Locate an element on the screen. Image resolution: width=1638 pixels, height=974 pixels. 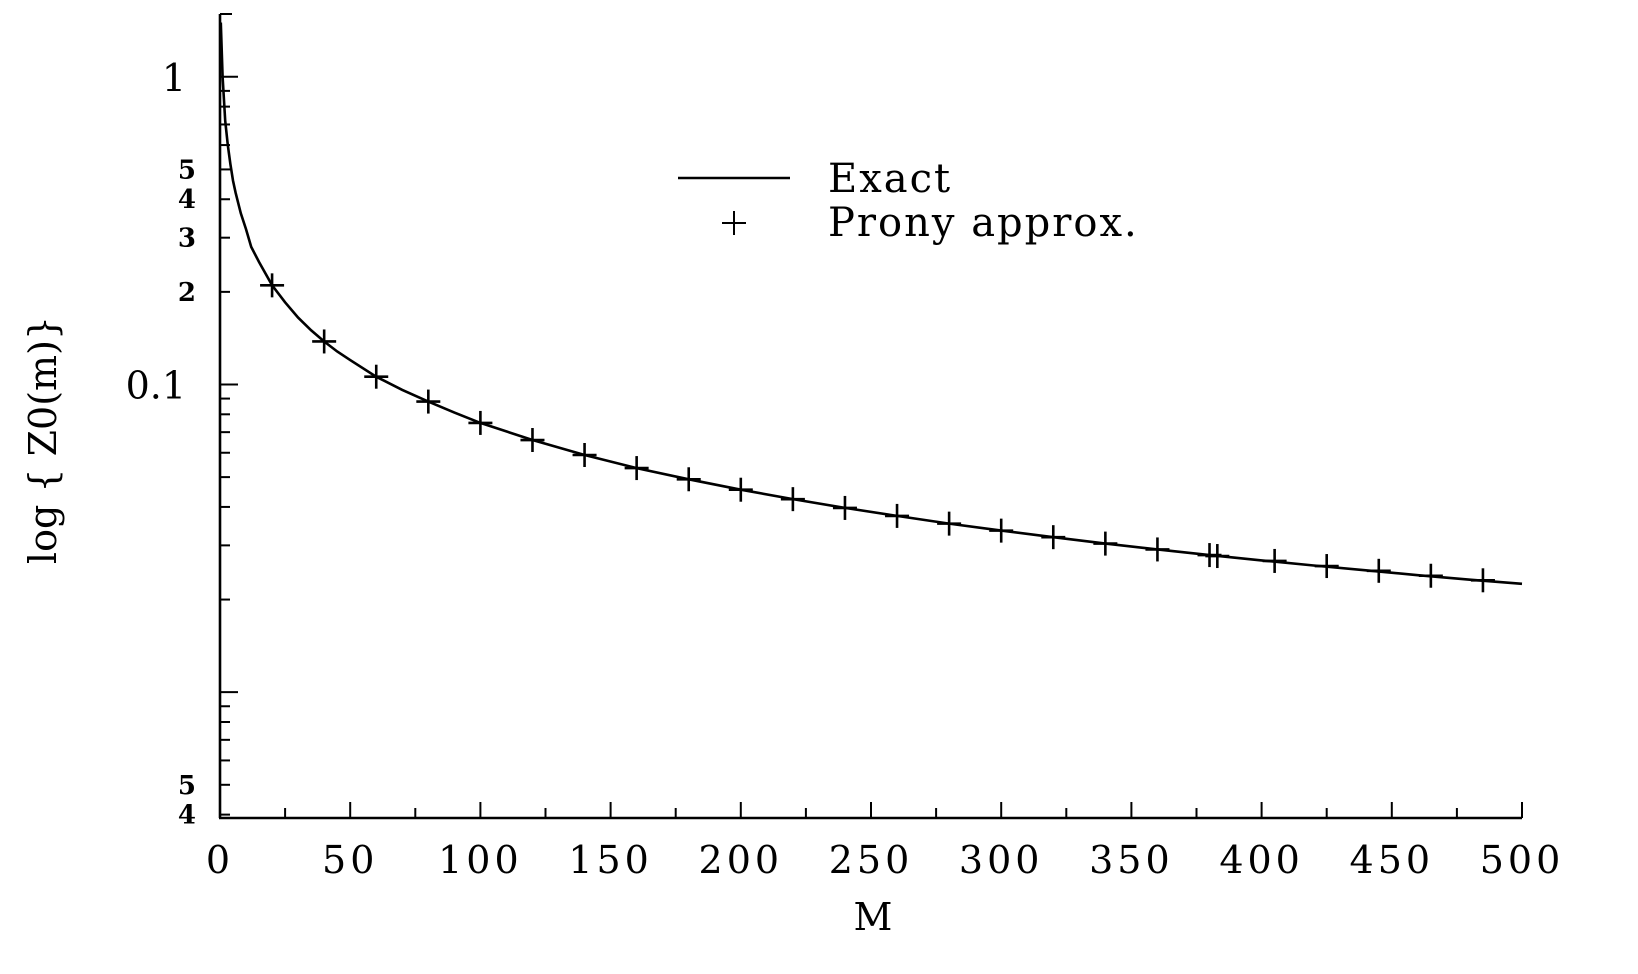
x-tick-label: 100 is located at coordinates (480, 860).